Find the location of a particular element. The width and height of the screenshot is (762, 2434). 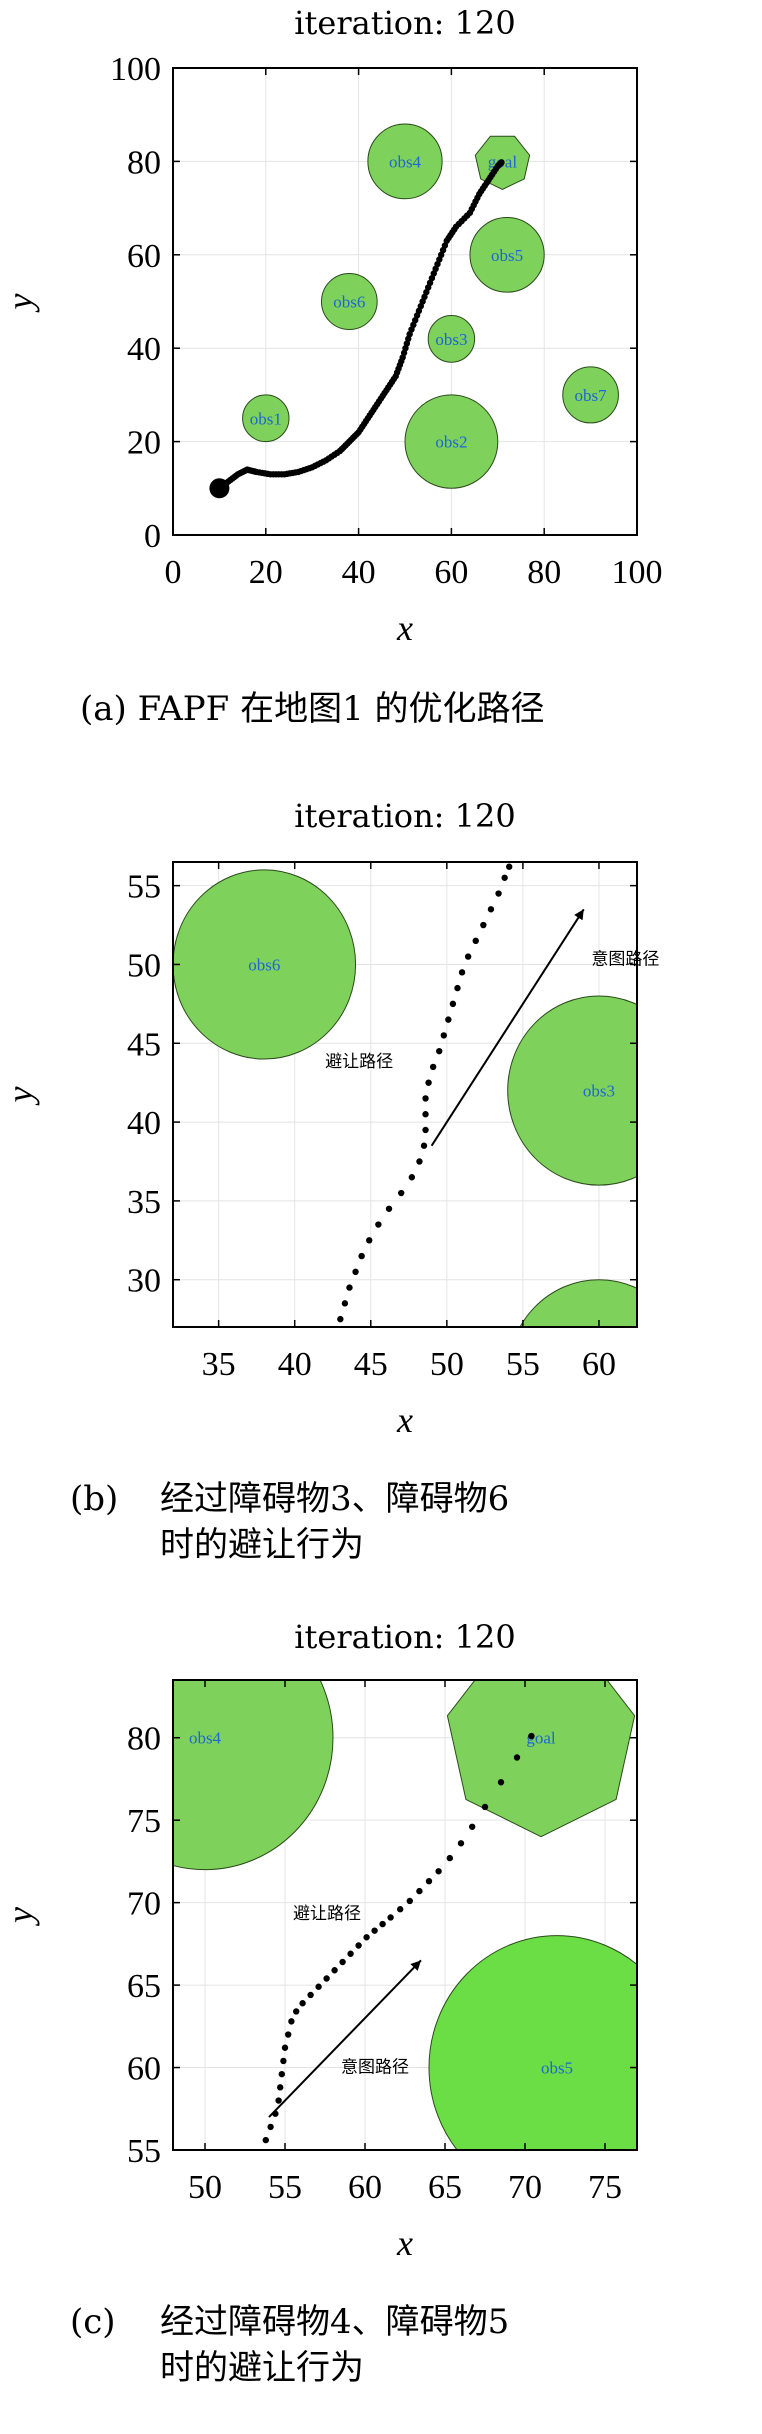

obstacles: obs6 obs3 is located at coordinates (405, 1098).